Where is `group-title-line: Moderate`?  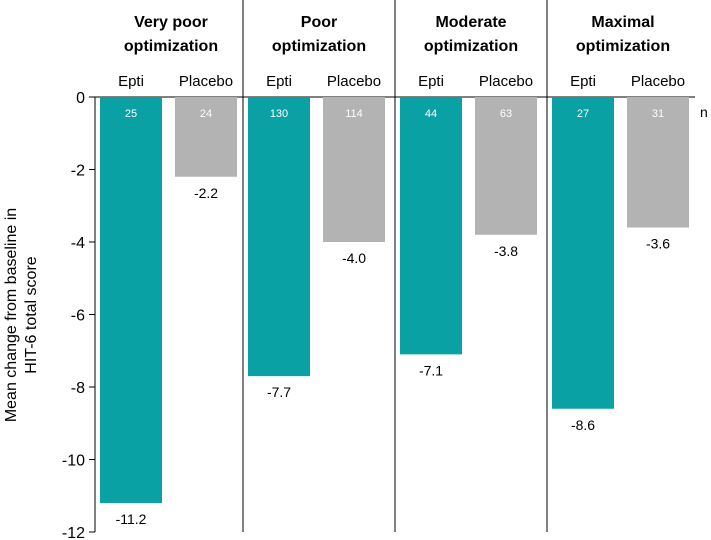
group-title-line: Moderate is located at coordinates (470, 22).